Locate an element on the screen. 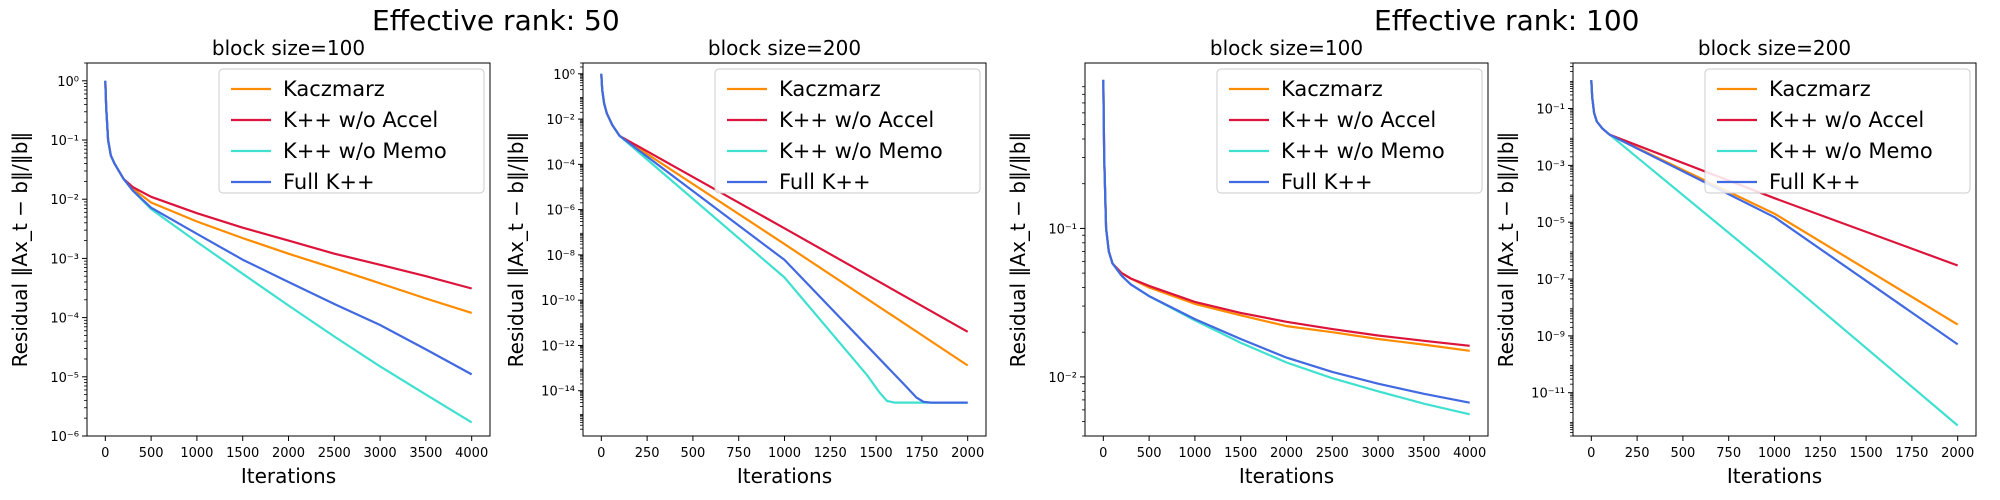 The image size is (2000, 500). x-tick-label: 3000 is located at coordinates (380, 453).